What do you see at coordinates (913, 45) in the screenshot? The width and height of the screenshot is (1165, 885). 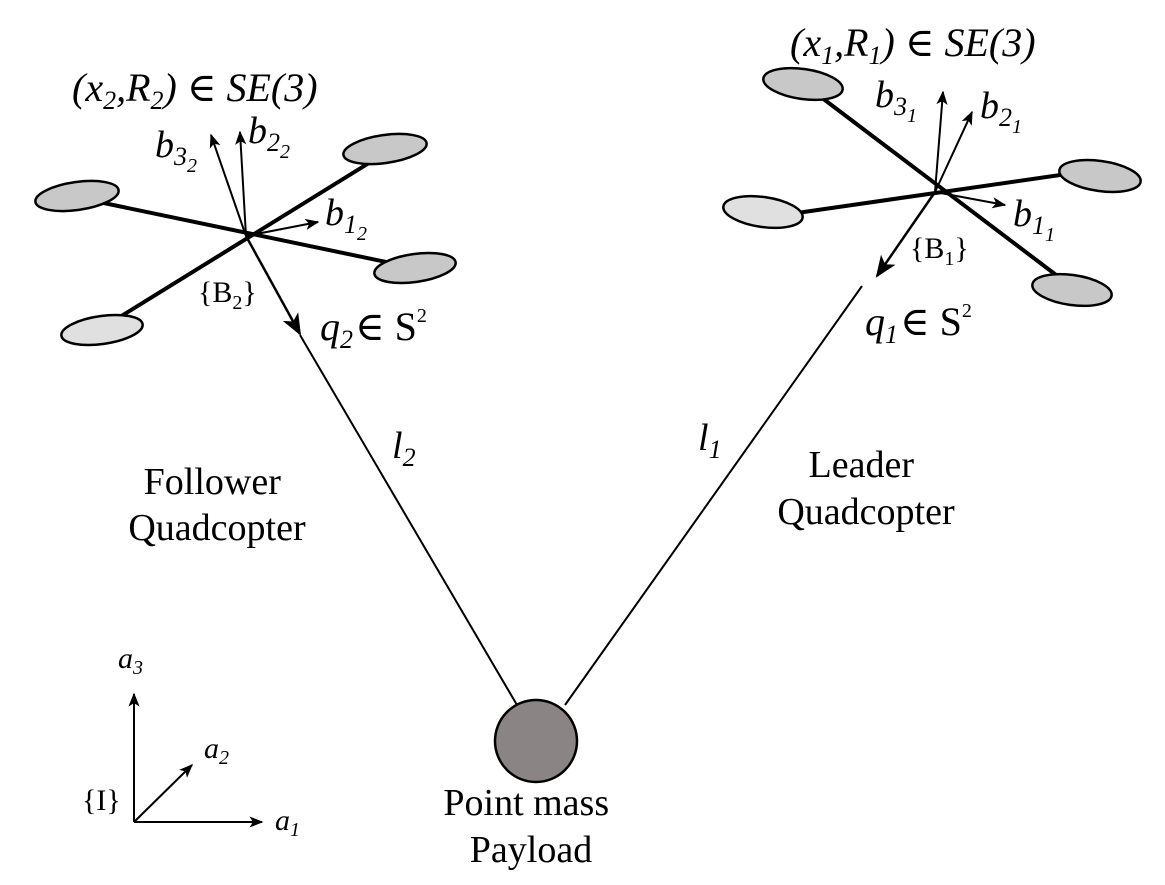 I see `leader-config-label: (x1,R1) ∈ SE(3)` at bounding box center [913, 45].